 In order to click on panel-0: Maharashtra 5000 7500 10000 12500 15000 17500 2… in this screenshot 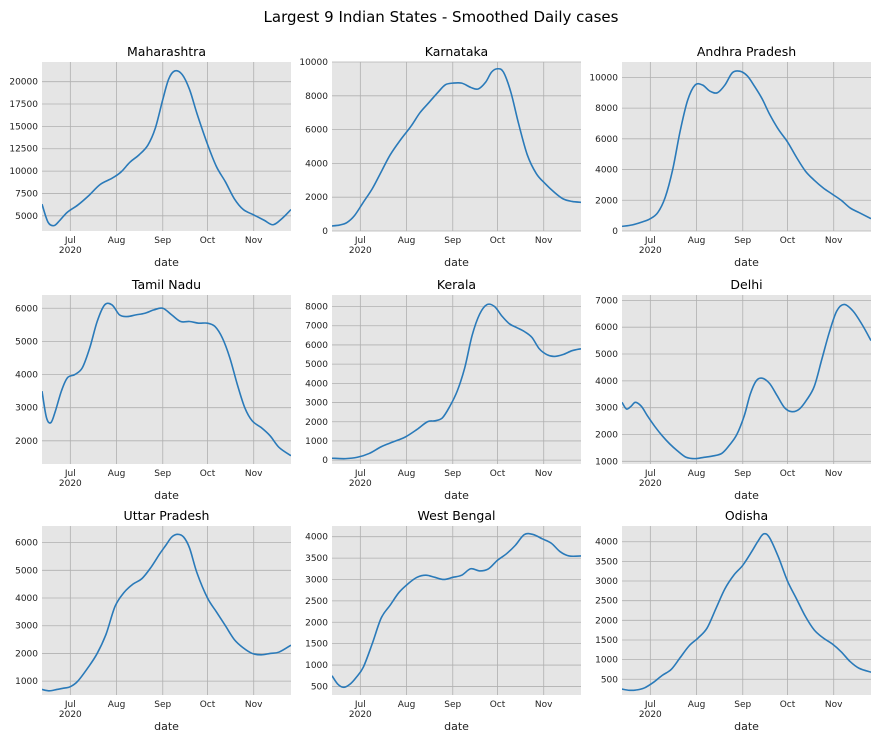, I will do `click(150, 156)`.